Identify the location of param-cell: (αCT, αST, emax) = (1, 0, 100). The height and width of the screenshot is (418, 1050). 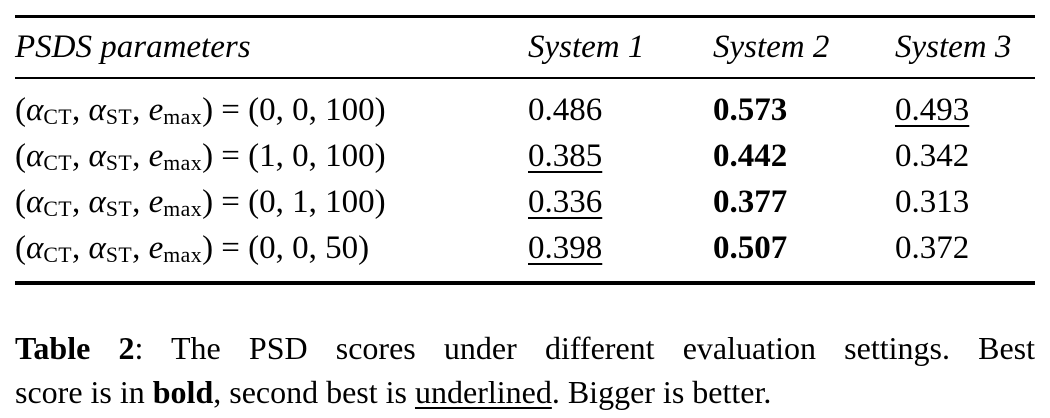
(271, 156).